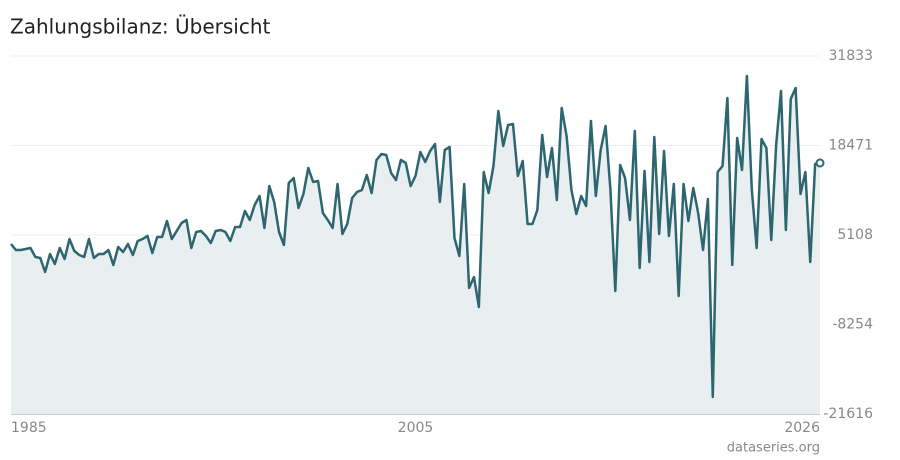 The image size is (900, 460). Describe the element at coordinates (773, 448) in the screenshot. I see `source: dataseries.org` at that location.